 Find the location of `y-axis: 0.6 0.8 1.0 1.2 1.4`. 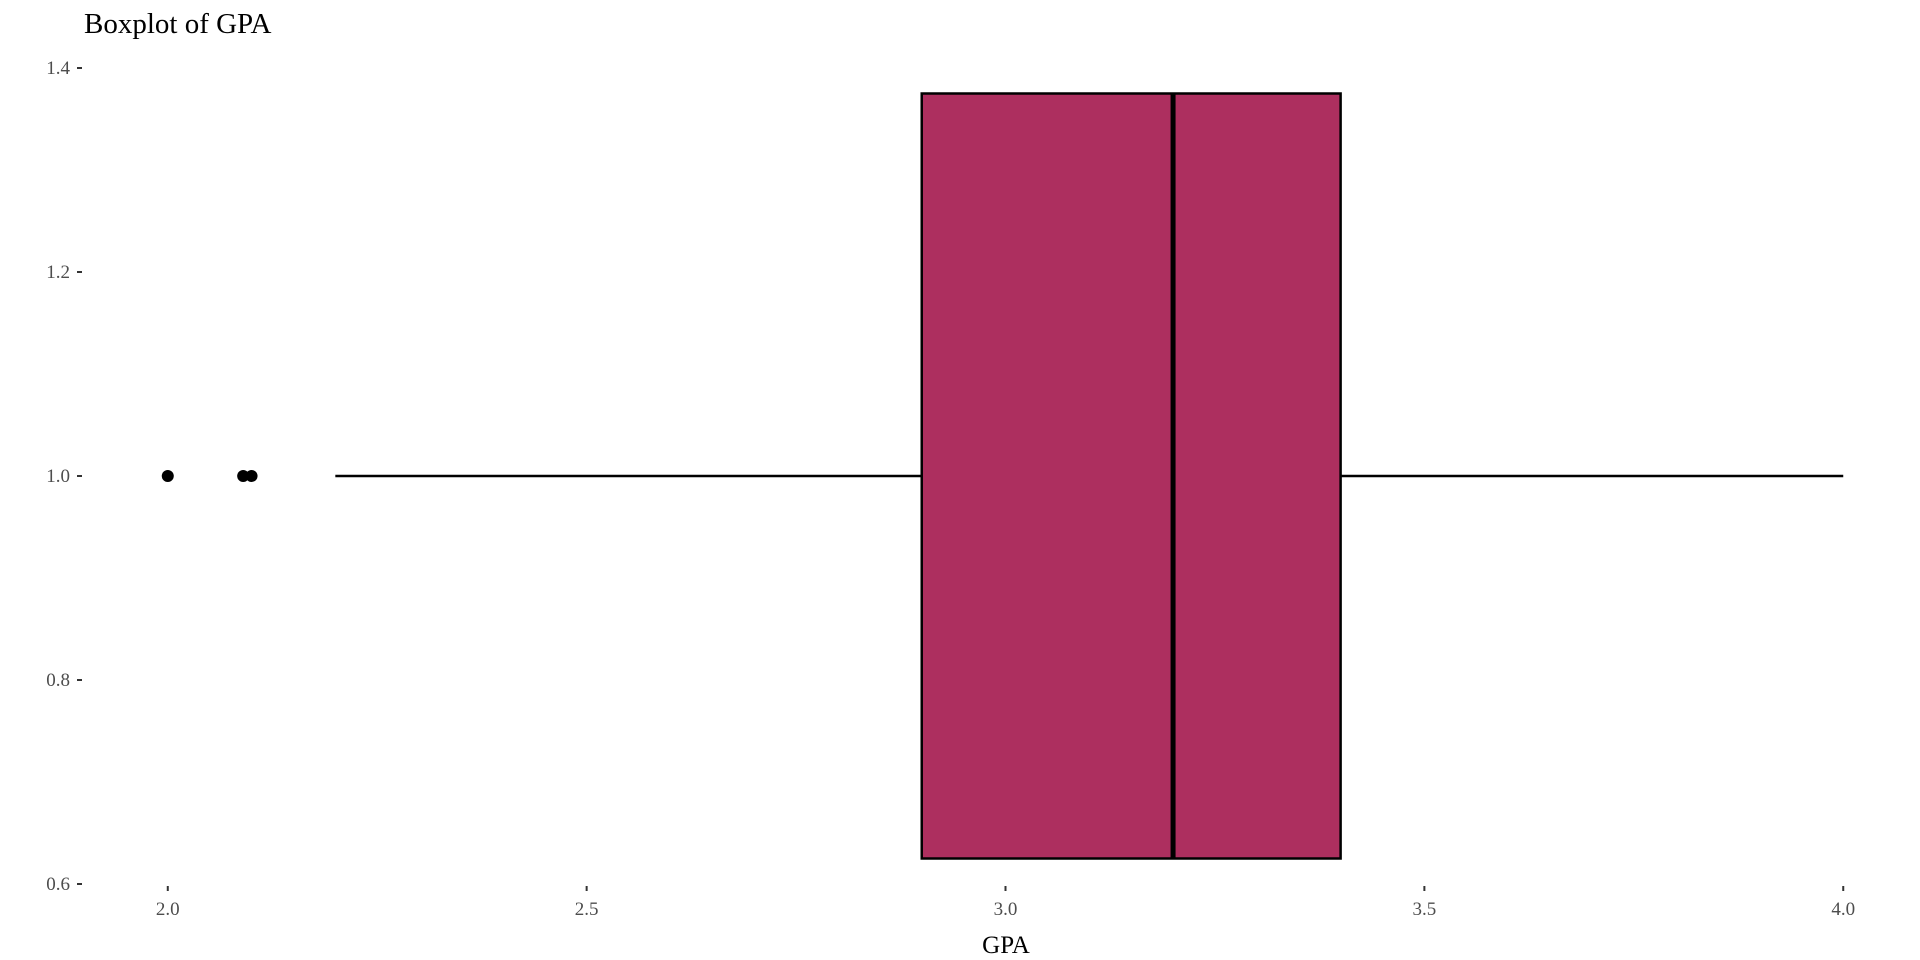

y-axis: 0.6 0.8 1.0 1.2 1.4 is located at coordinates (64, 476).